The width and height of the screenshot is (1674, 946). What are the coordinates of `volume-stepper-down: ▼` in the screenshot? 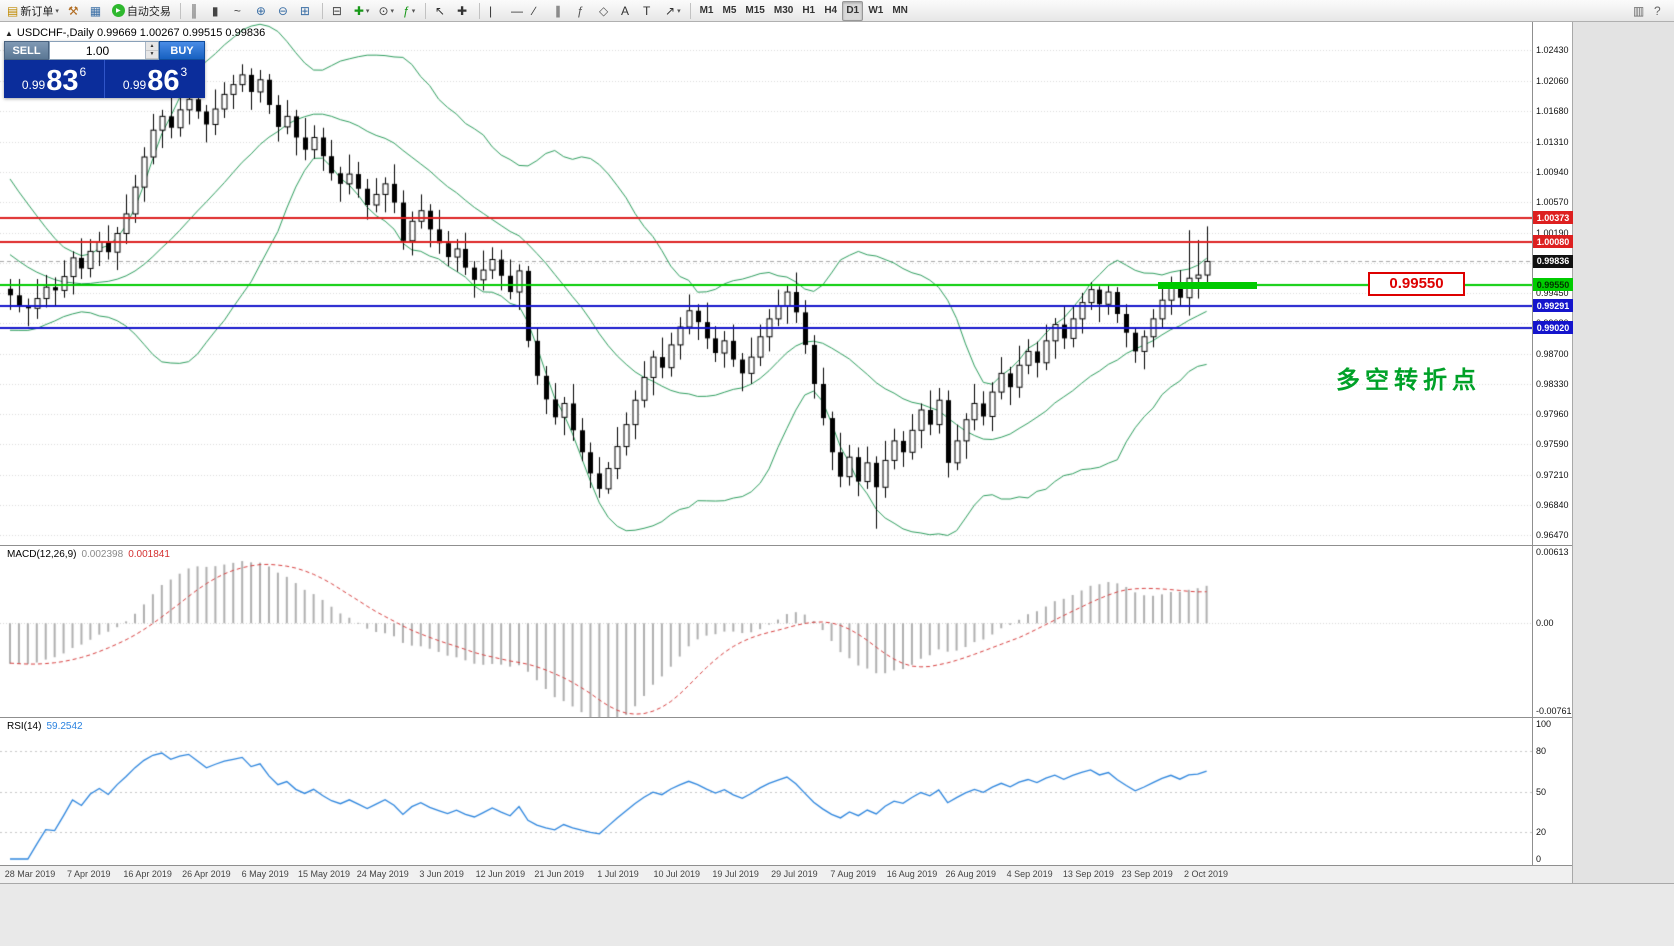 It's located at (152, 54).